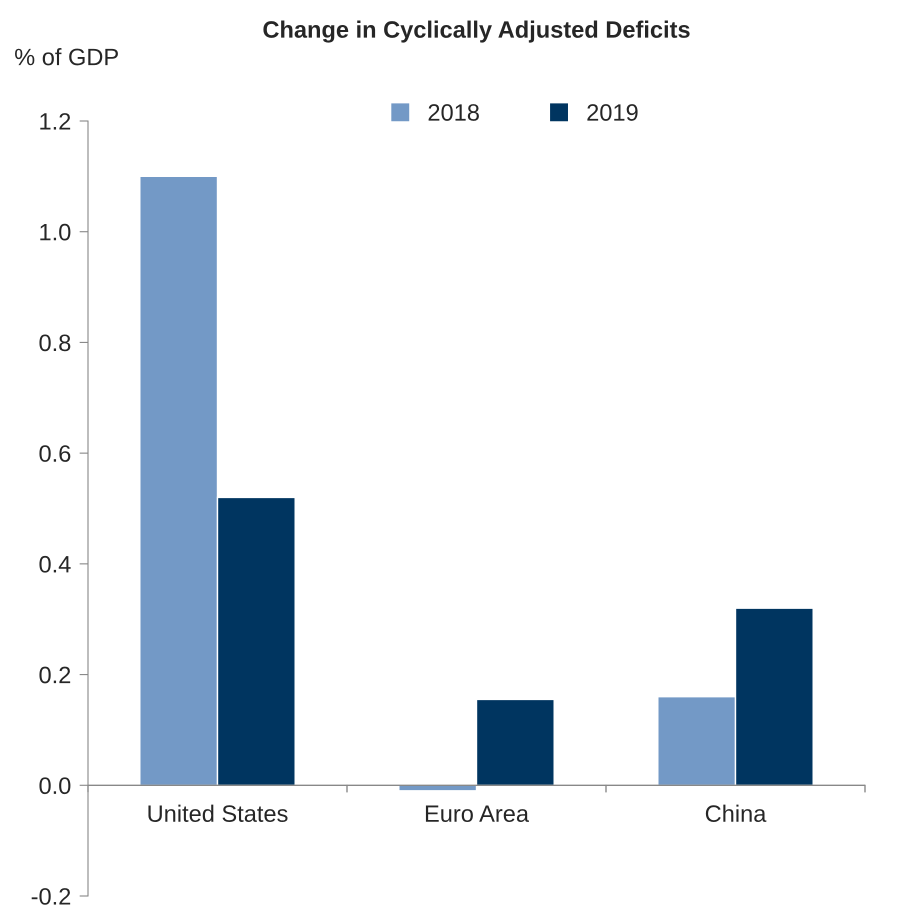  What do you see at coordinates (55, 121) in the screenshot?
I see `y-tick-label: 1.2` at bounding box center [55, 121].